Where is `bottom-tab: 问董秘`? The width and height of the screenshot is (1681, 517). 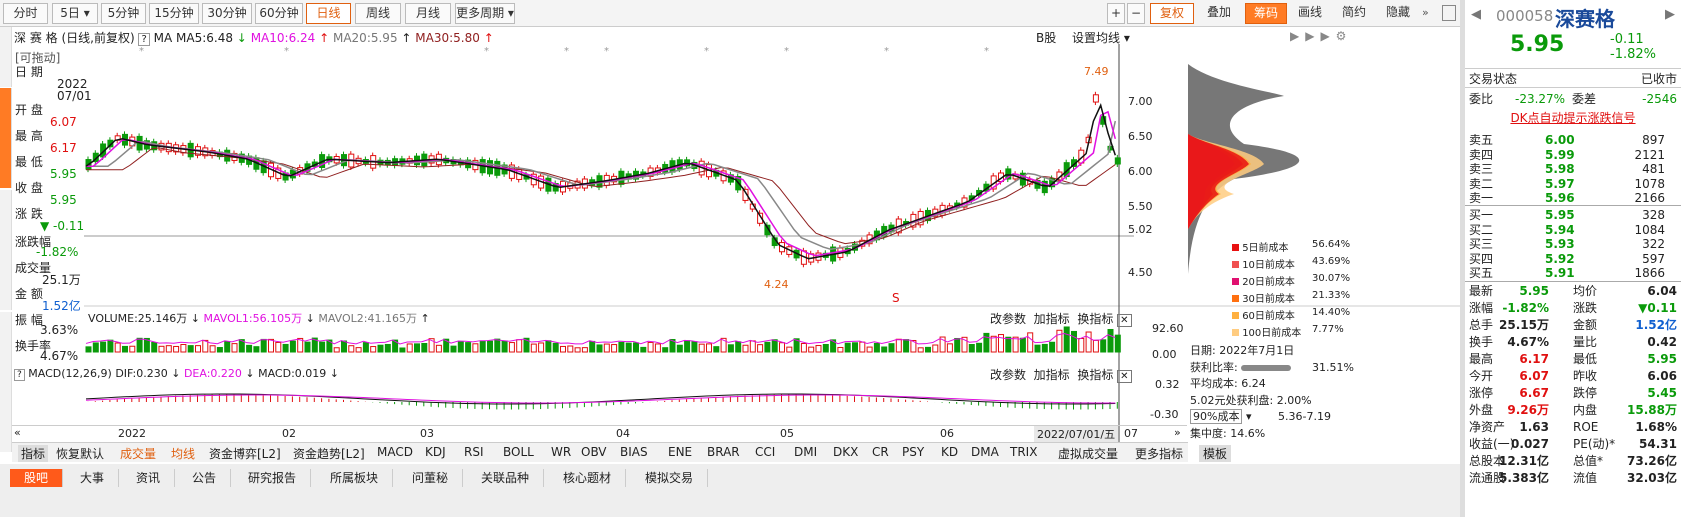
bottom-tab: 问董秘 is located at coordinates (431, 478).